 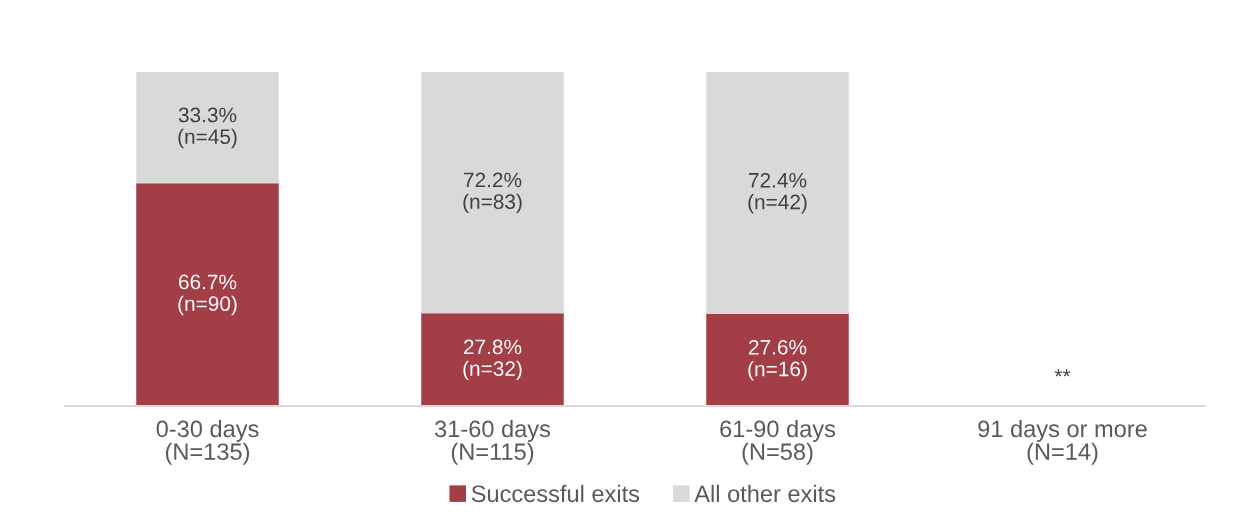 What do you see at coordinates (555, 493) in the screenshot?
I see `legend-label: Successful exits` at bounding box center [555, 493].